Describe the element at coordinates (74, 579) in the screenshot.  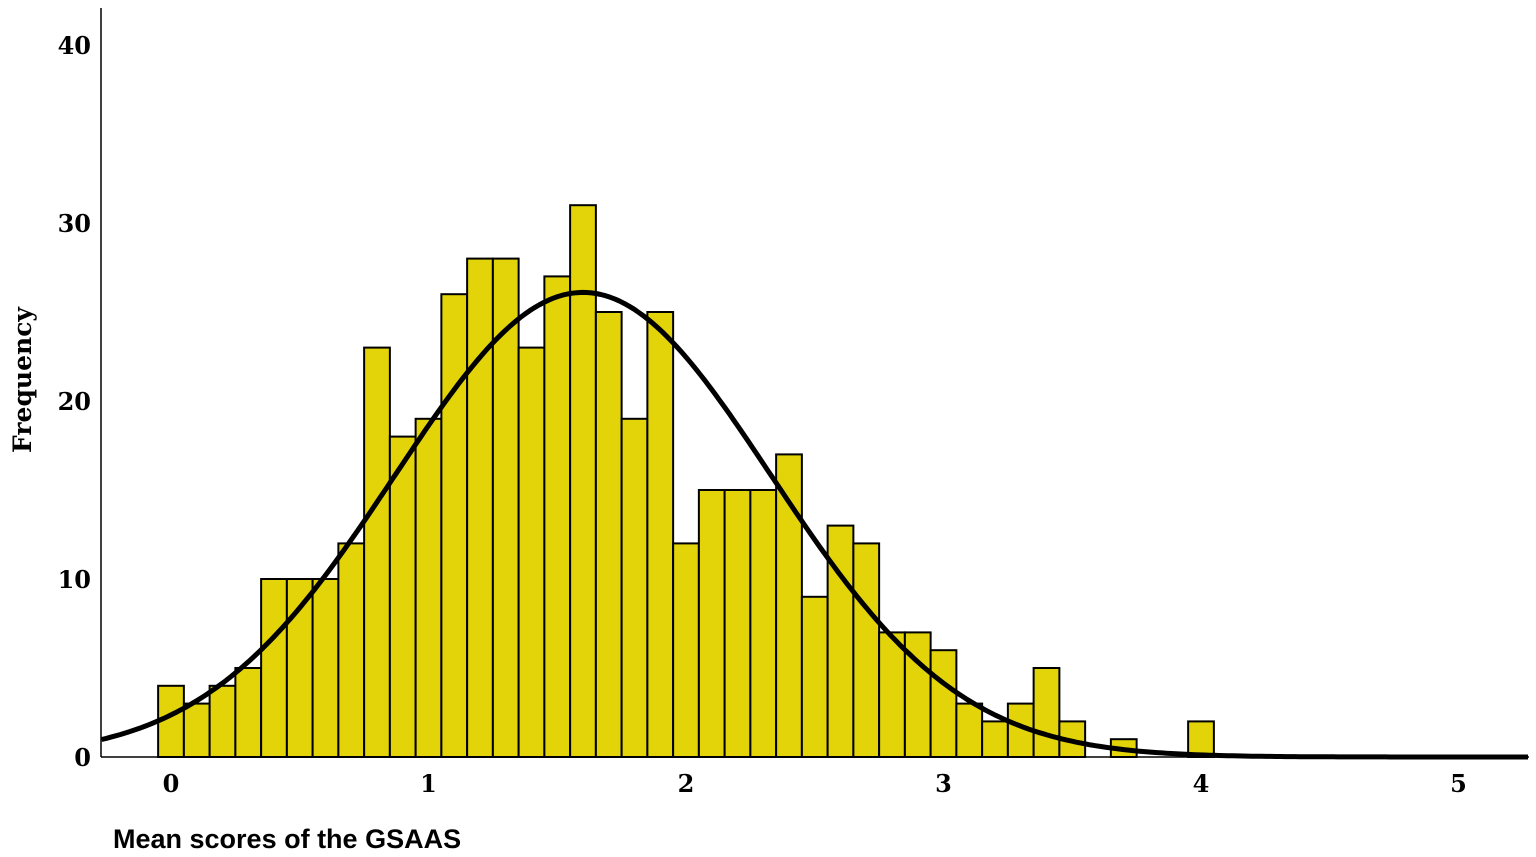
I see `y-tick-label: 10` at that location.